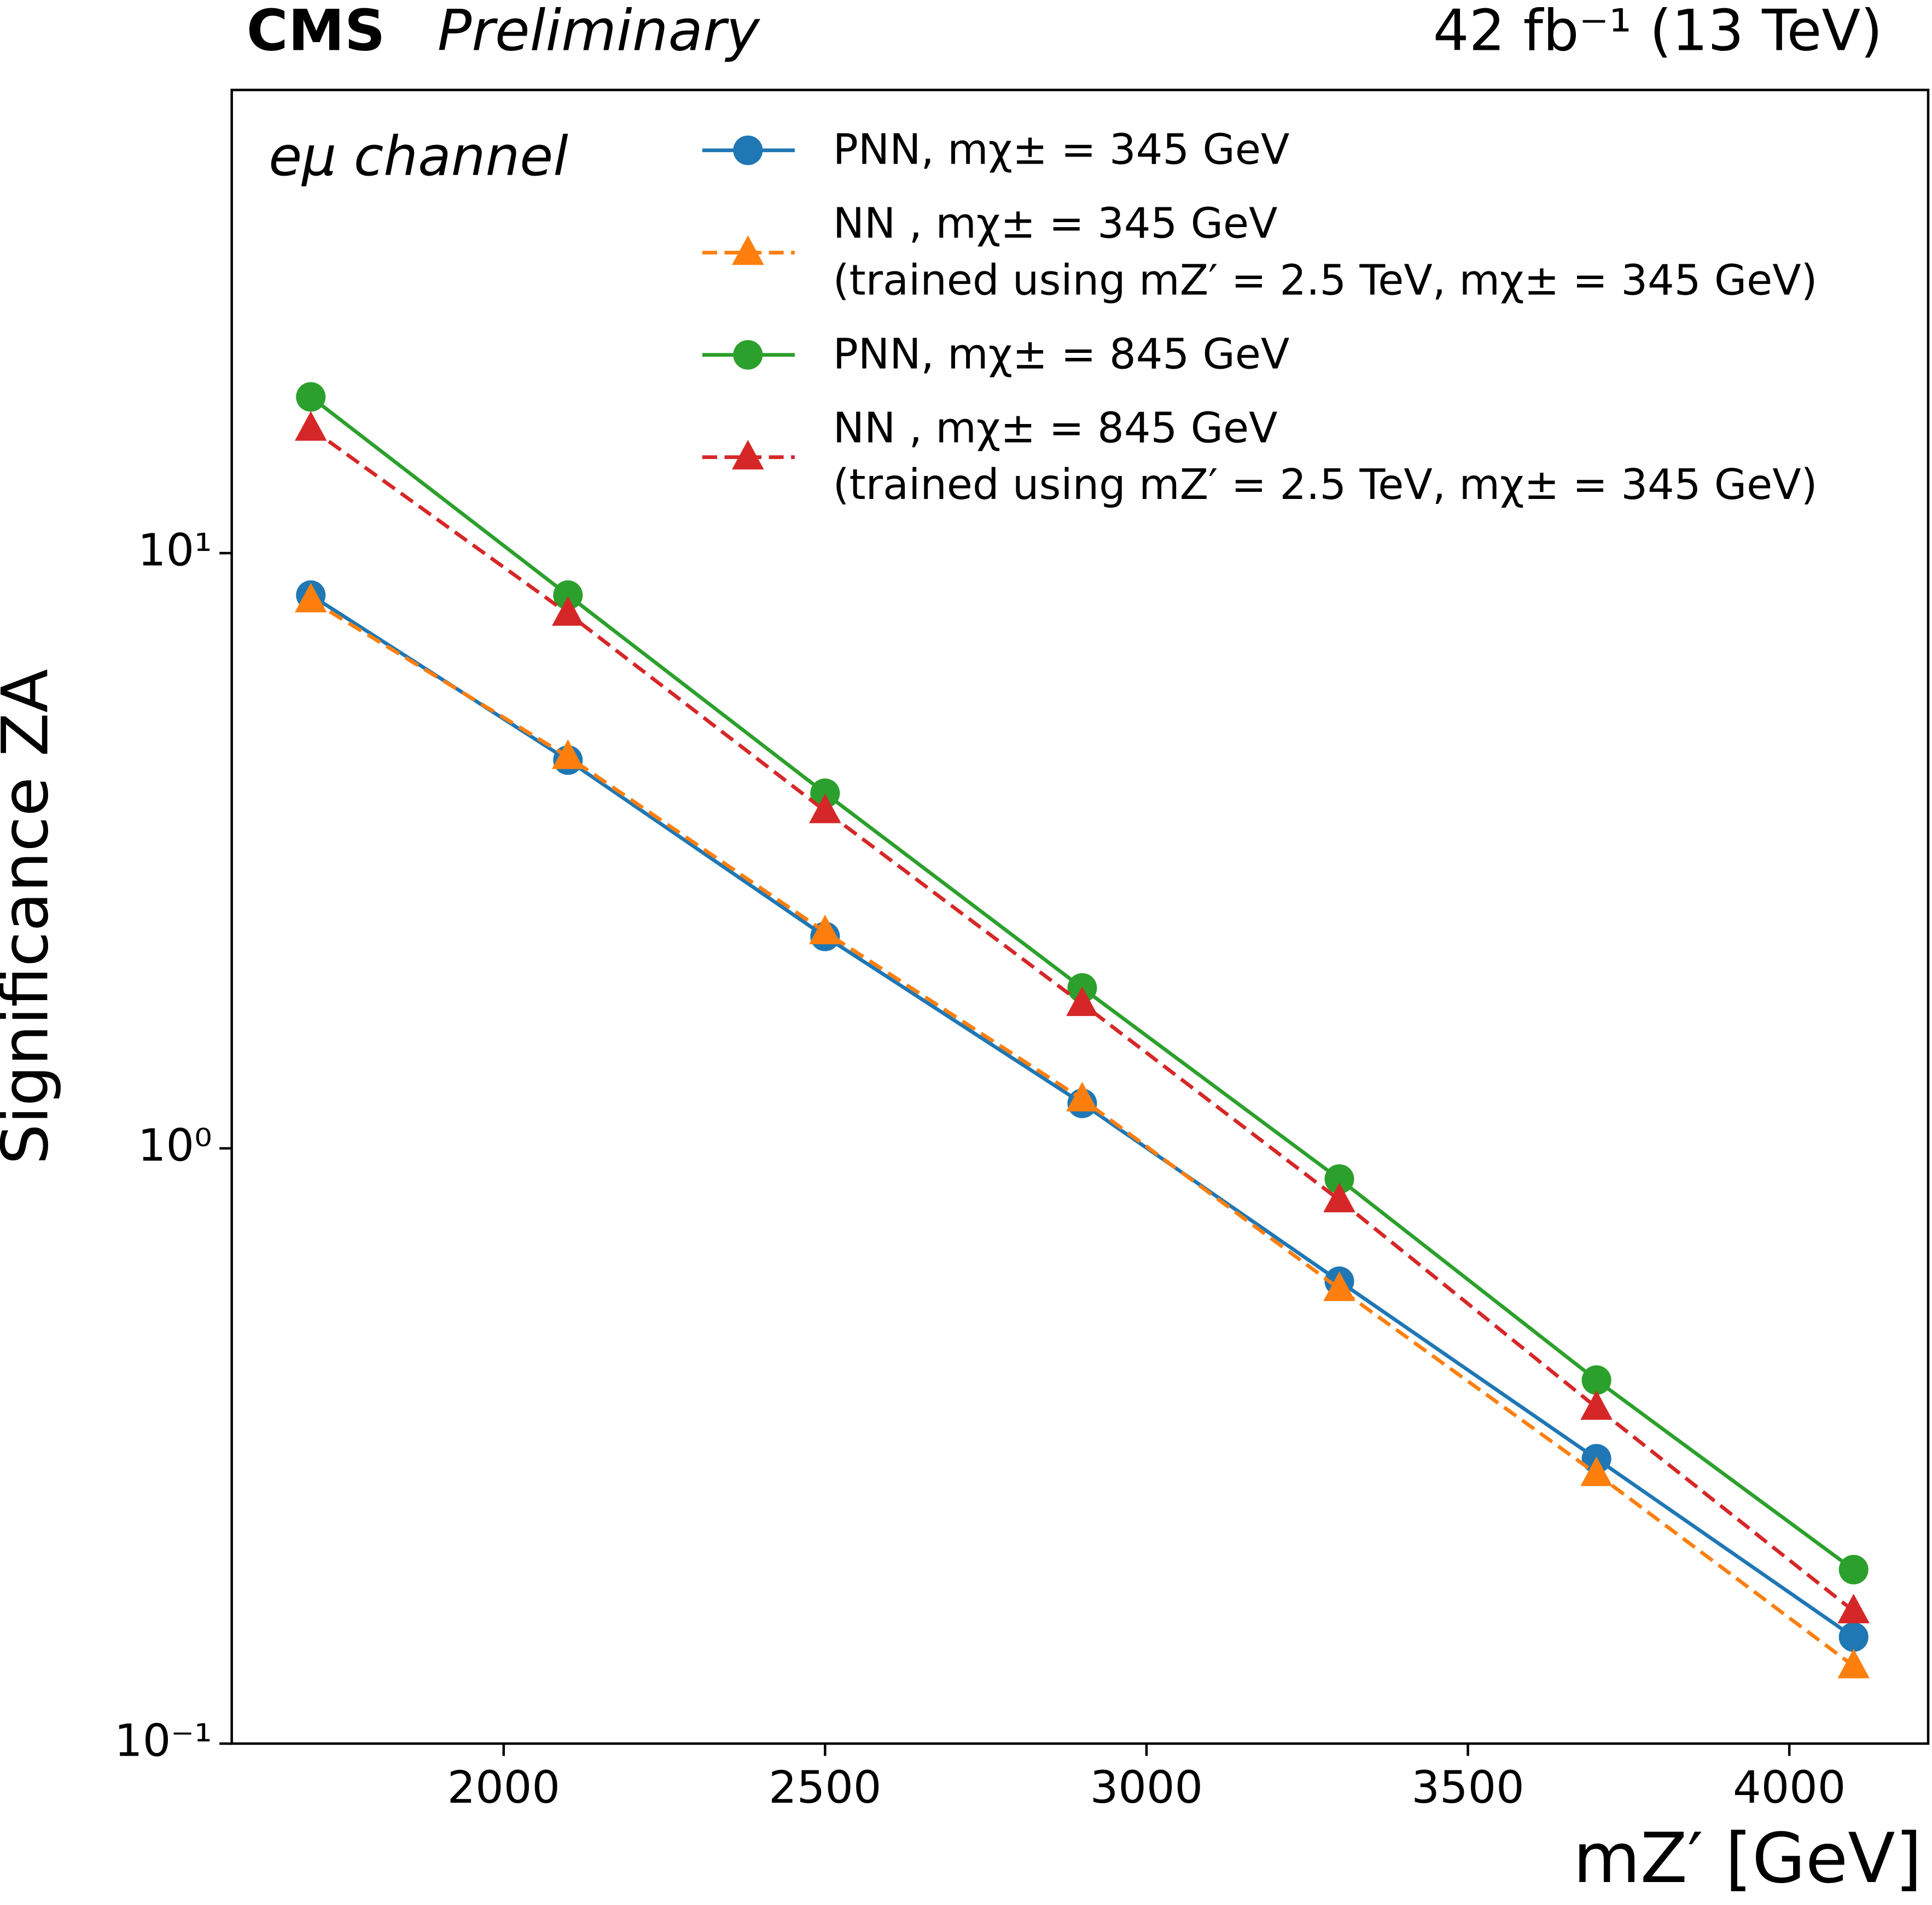 The image size is (1932, 1905). Describe the element at coordinates (163, 1741) in the screenshot. I see `y-tick-label: 10⁻¹` at that location.